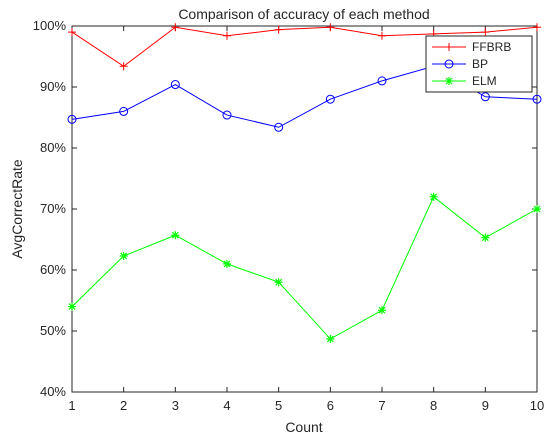 The width and height of the screenshot is (550, 447). What do you see at coordinates (50, 25) in the screenshot?
I see `y-tick-label: 100%` at bounding box center [50, 25].